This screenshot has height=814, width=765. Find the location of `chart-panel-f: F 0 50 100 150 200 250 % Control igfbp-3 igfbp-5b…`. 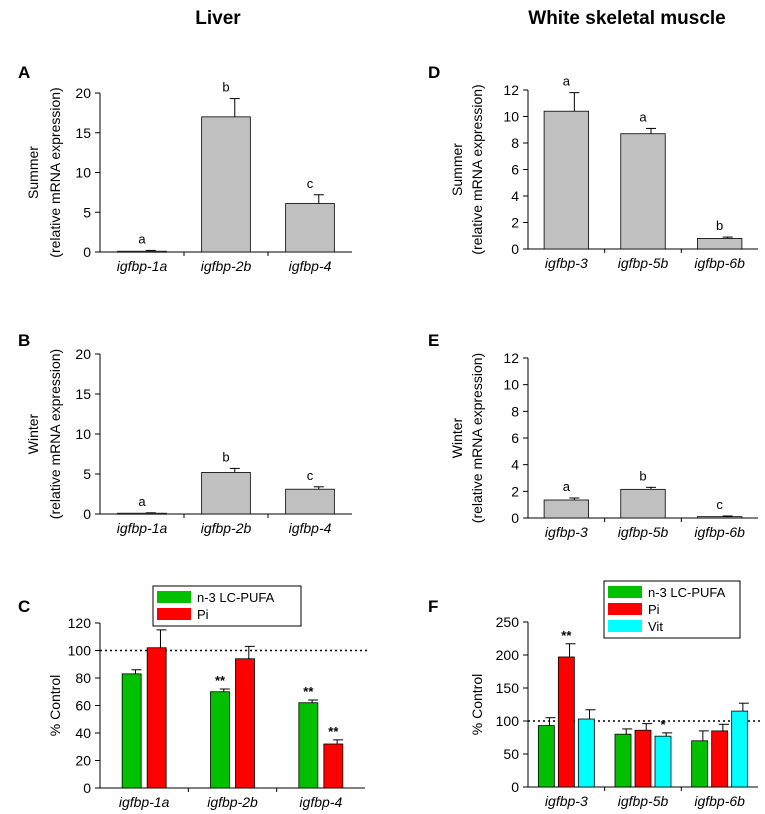

chart-panel-f: F 0 50 100 150 200 250 % Control igfbp-3 igfbp-5b… is located at coordinates (594, 694).